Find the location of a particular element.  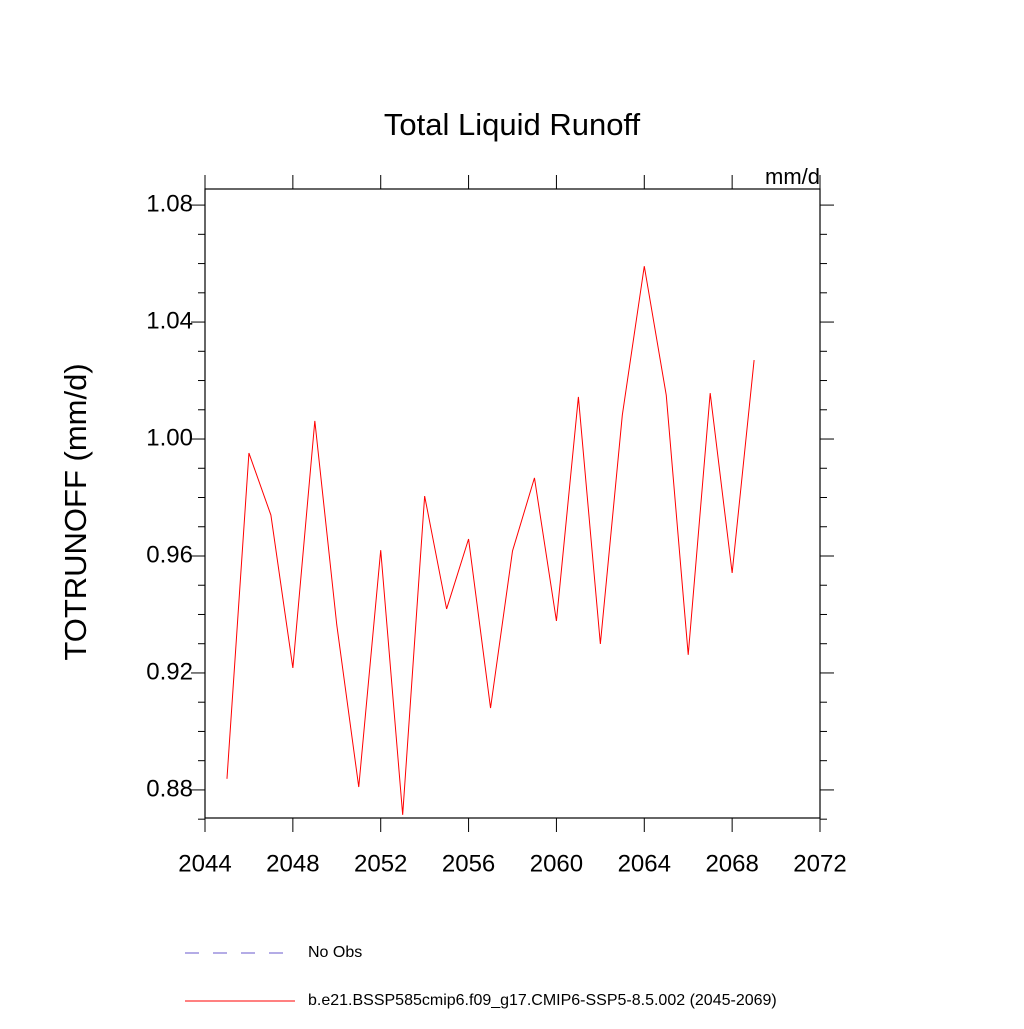

units-label: mm/d is located at coordinates (792, 176).